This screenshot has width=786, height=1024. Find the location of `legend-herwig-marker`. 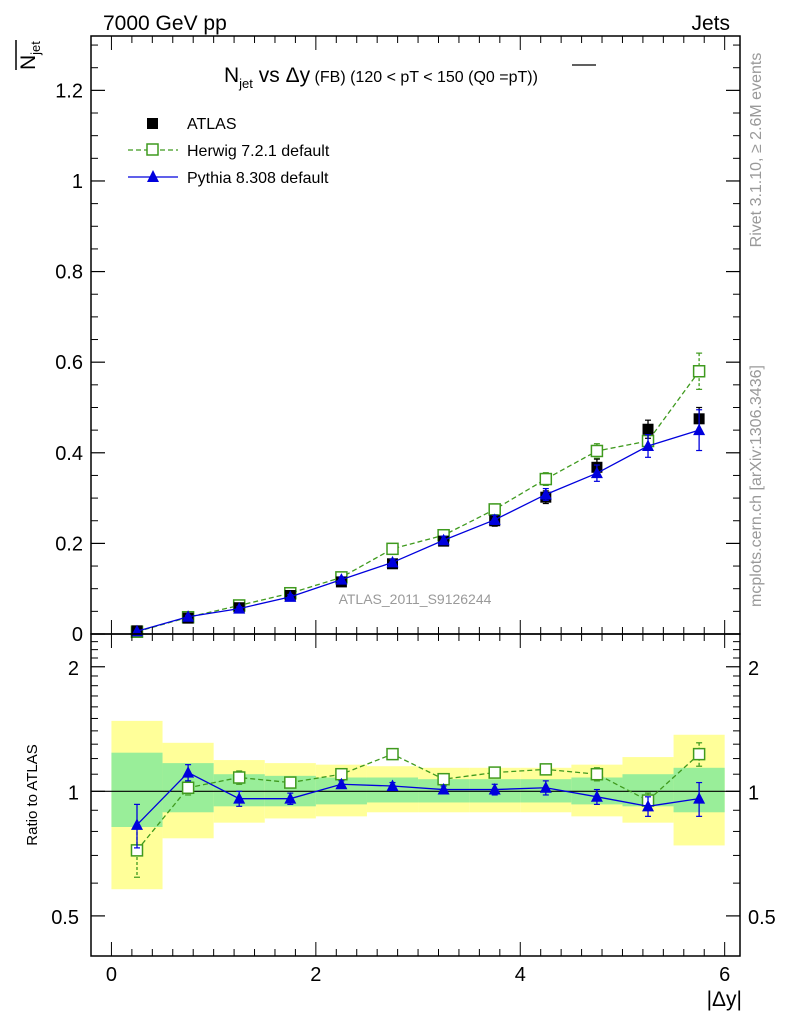

legend-herwig-marker is located at coordinates (152, 149).